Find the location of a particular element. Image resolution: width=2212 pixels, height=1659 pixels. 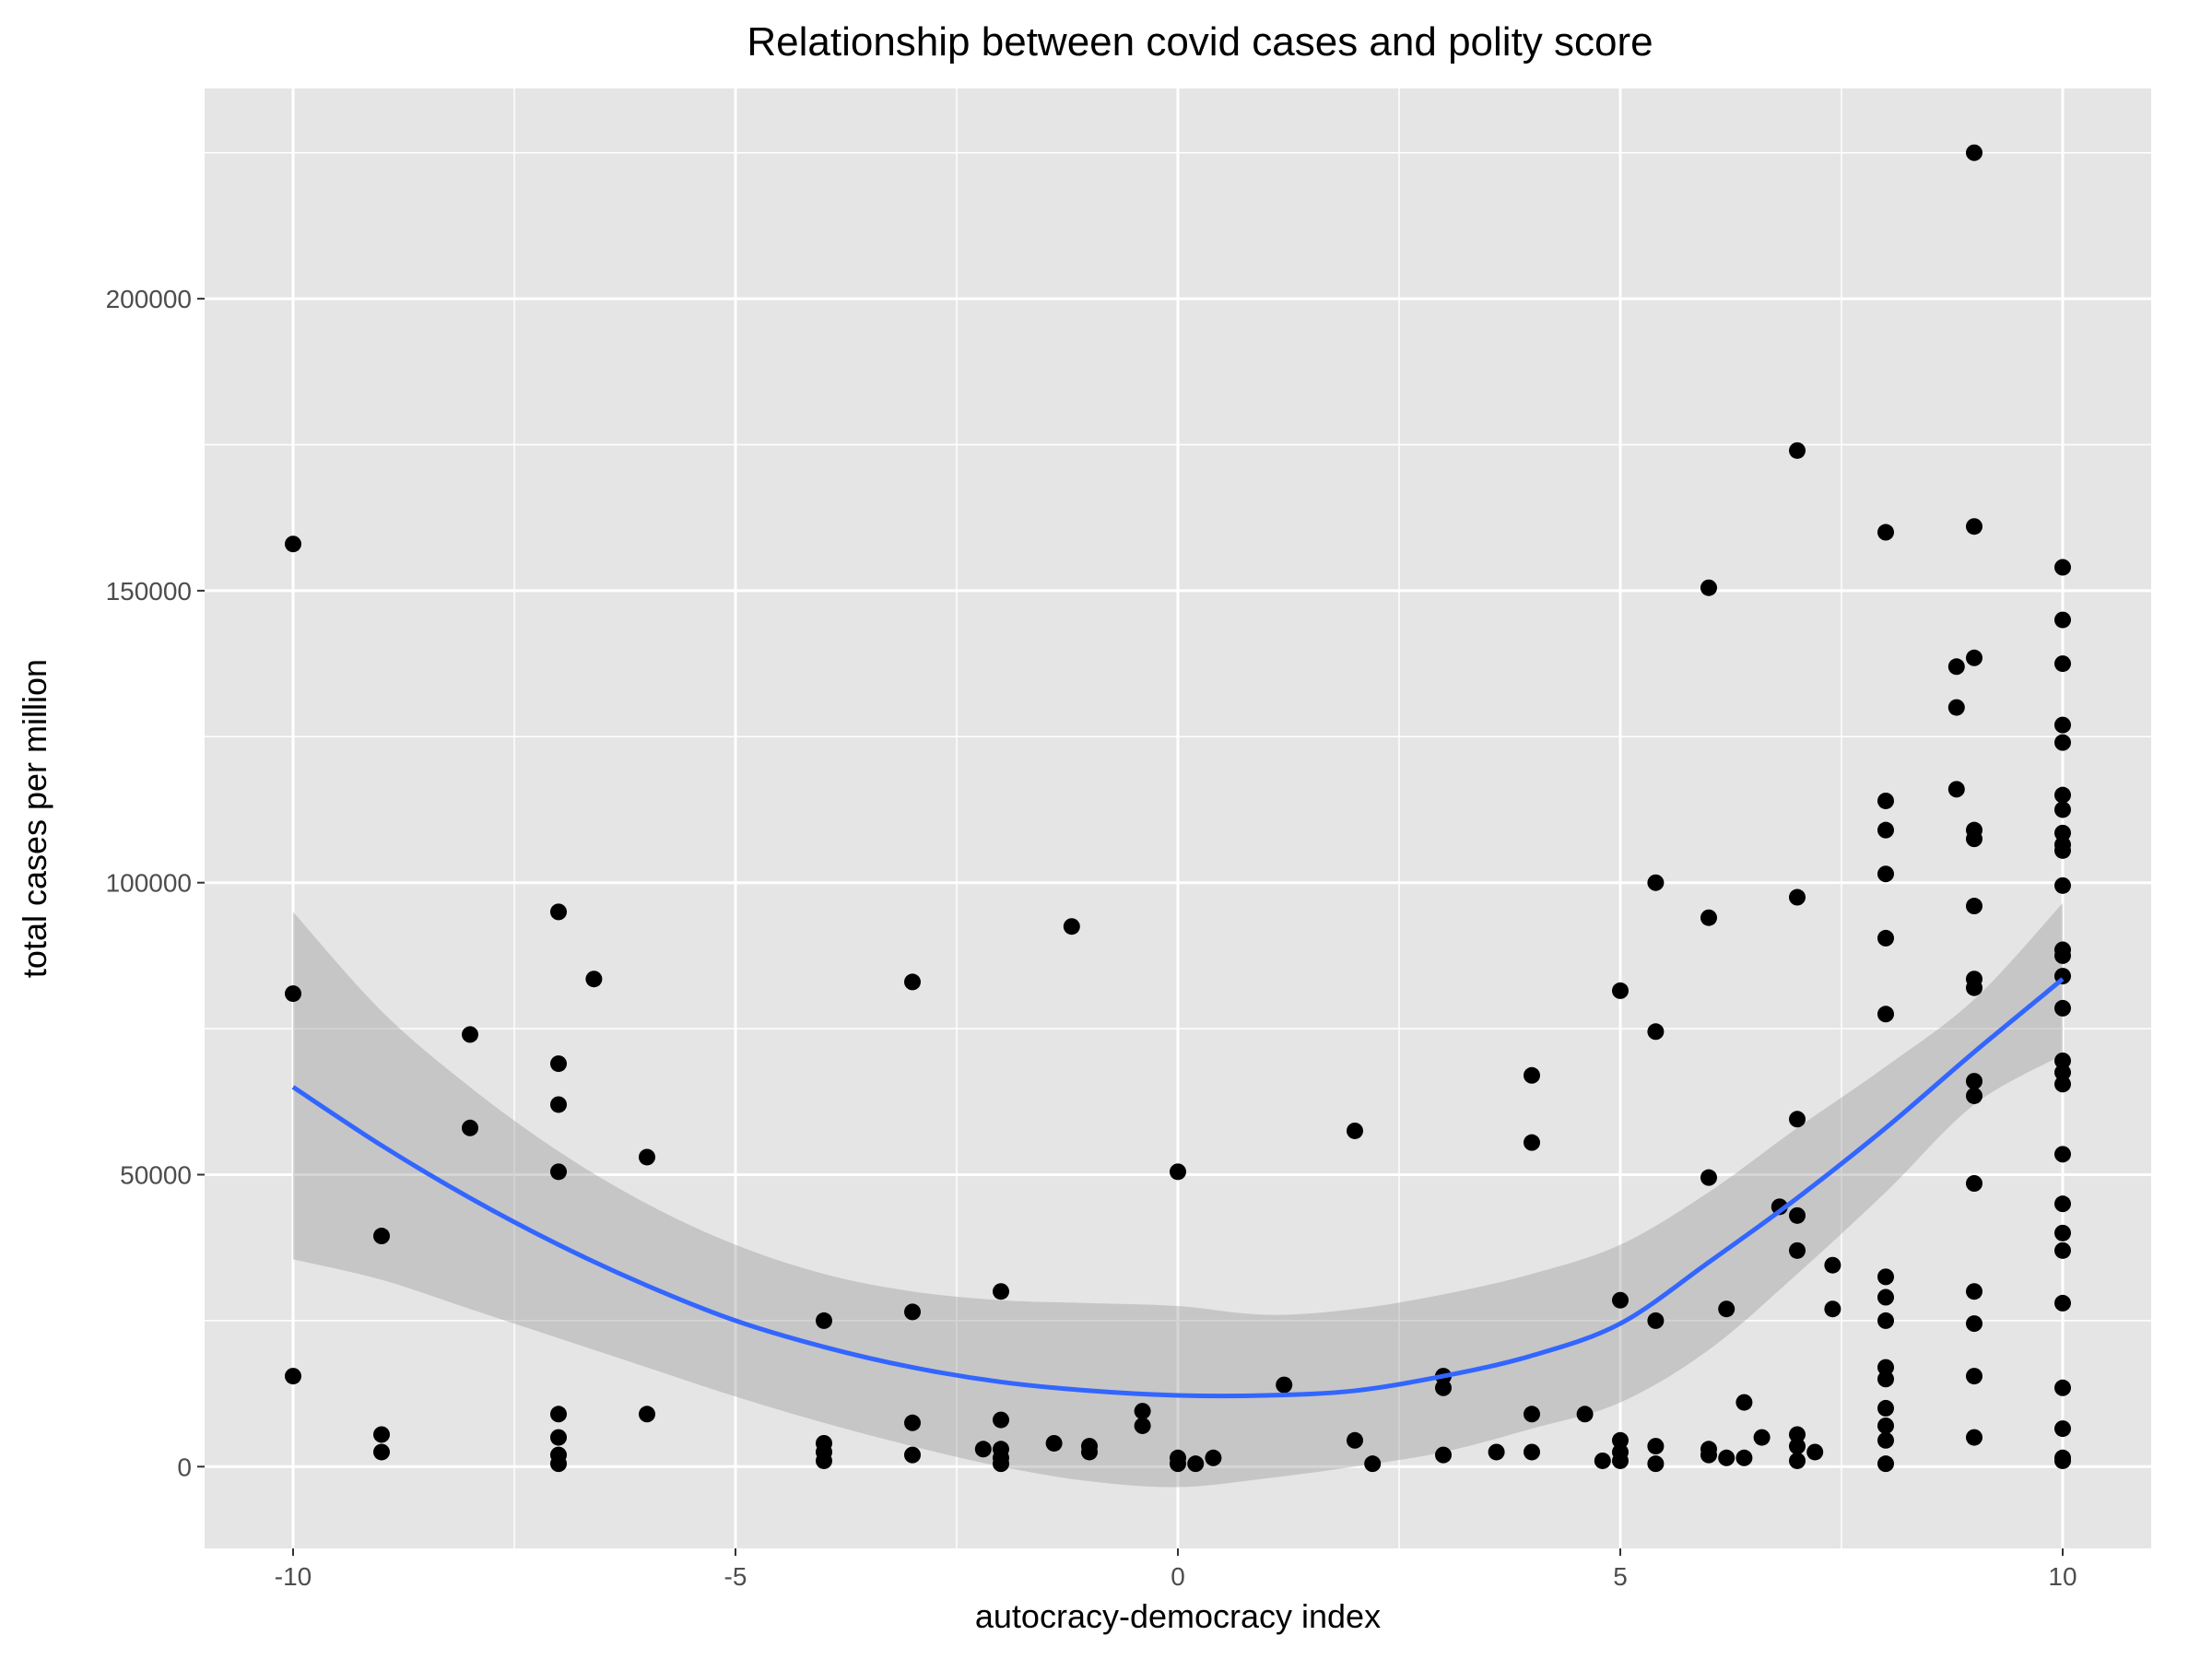

x-tick-label: -5 is located at coordinates (735, 1576).